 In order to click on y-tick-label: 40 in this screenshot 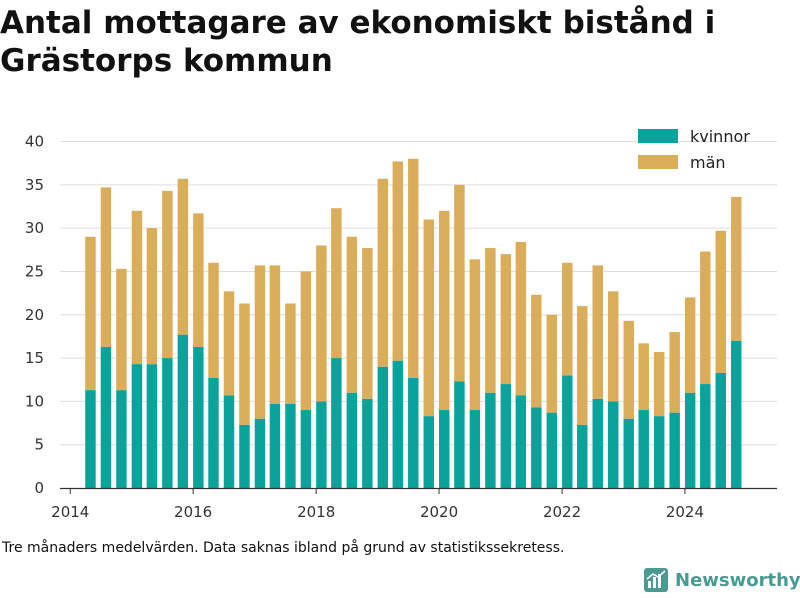, I will do `click(34, 142)`.